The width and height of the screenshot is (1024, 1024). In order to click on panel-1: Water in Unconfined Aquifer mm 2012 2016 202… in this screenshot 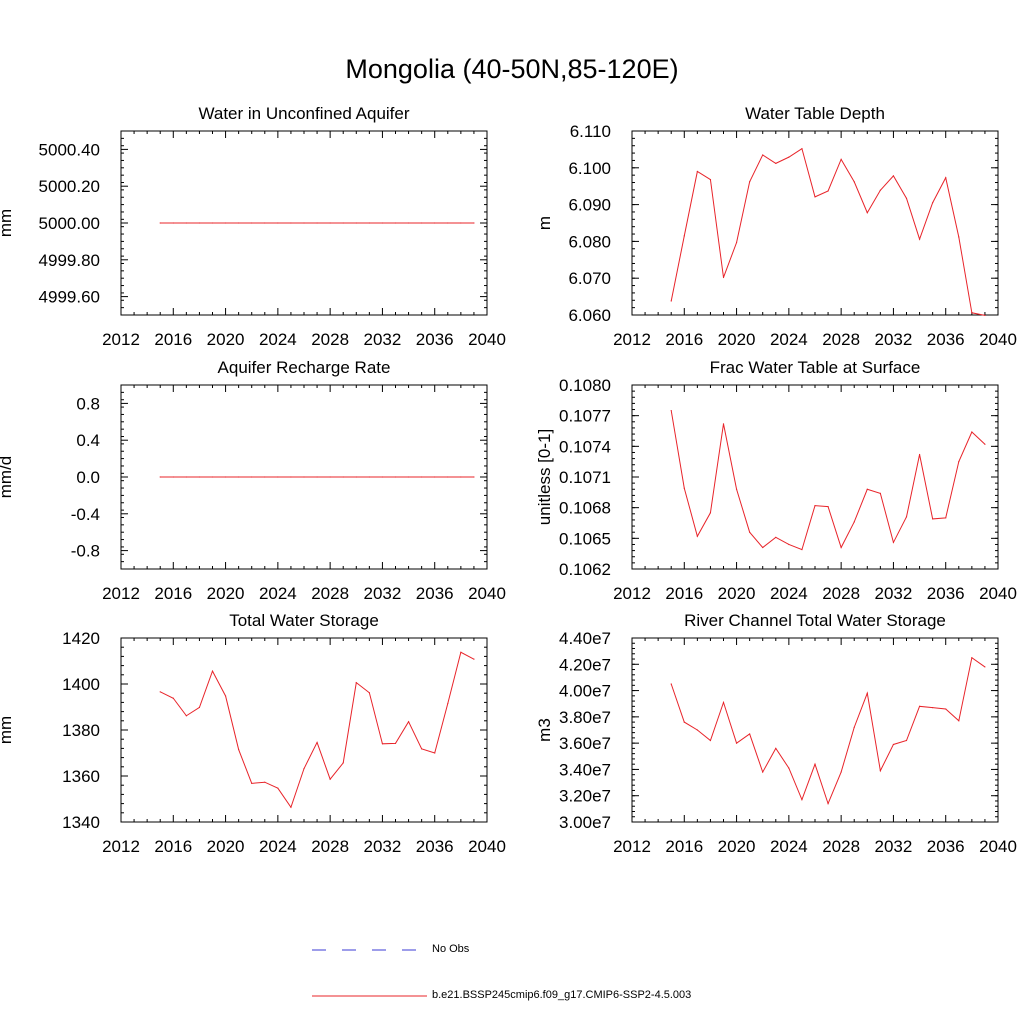, I will do `click(253, 226)`.